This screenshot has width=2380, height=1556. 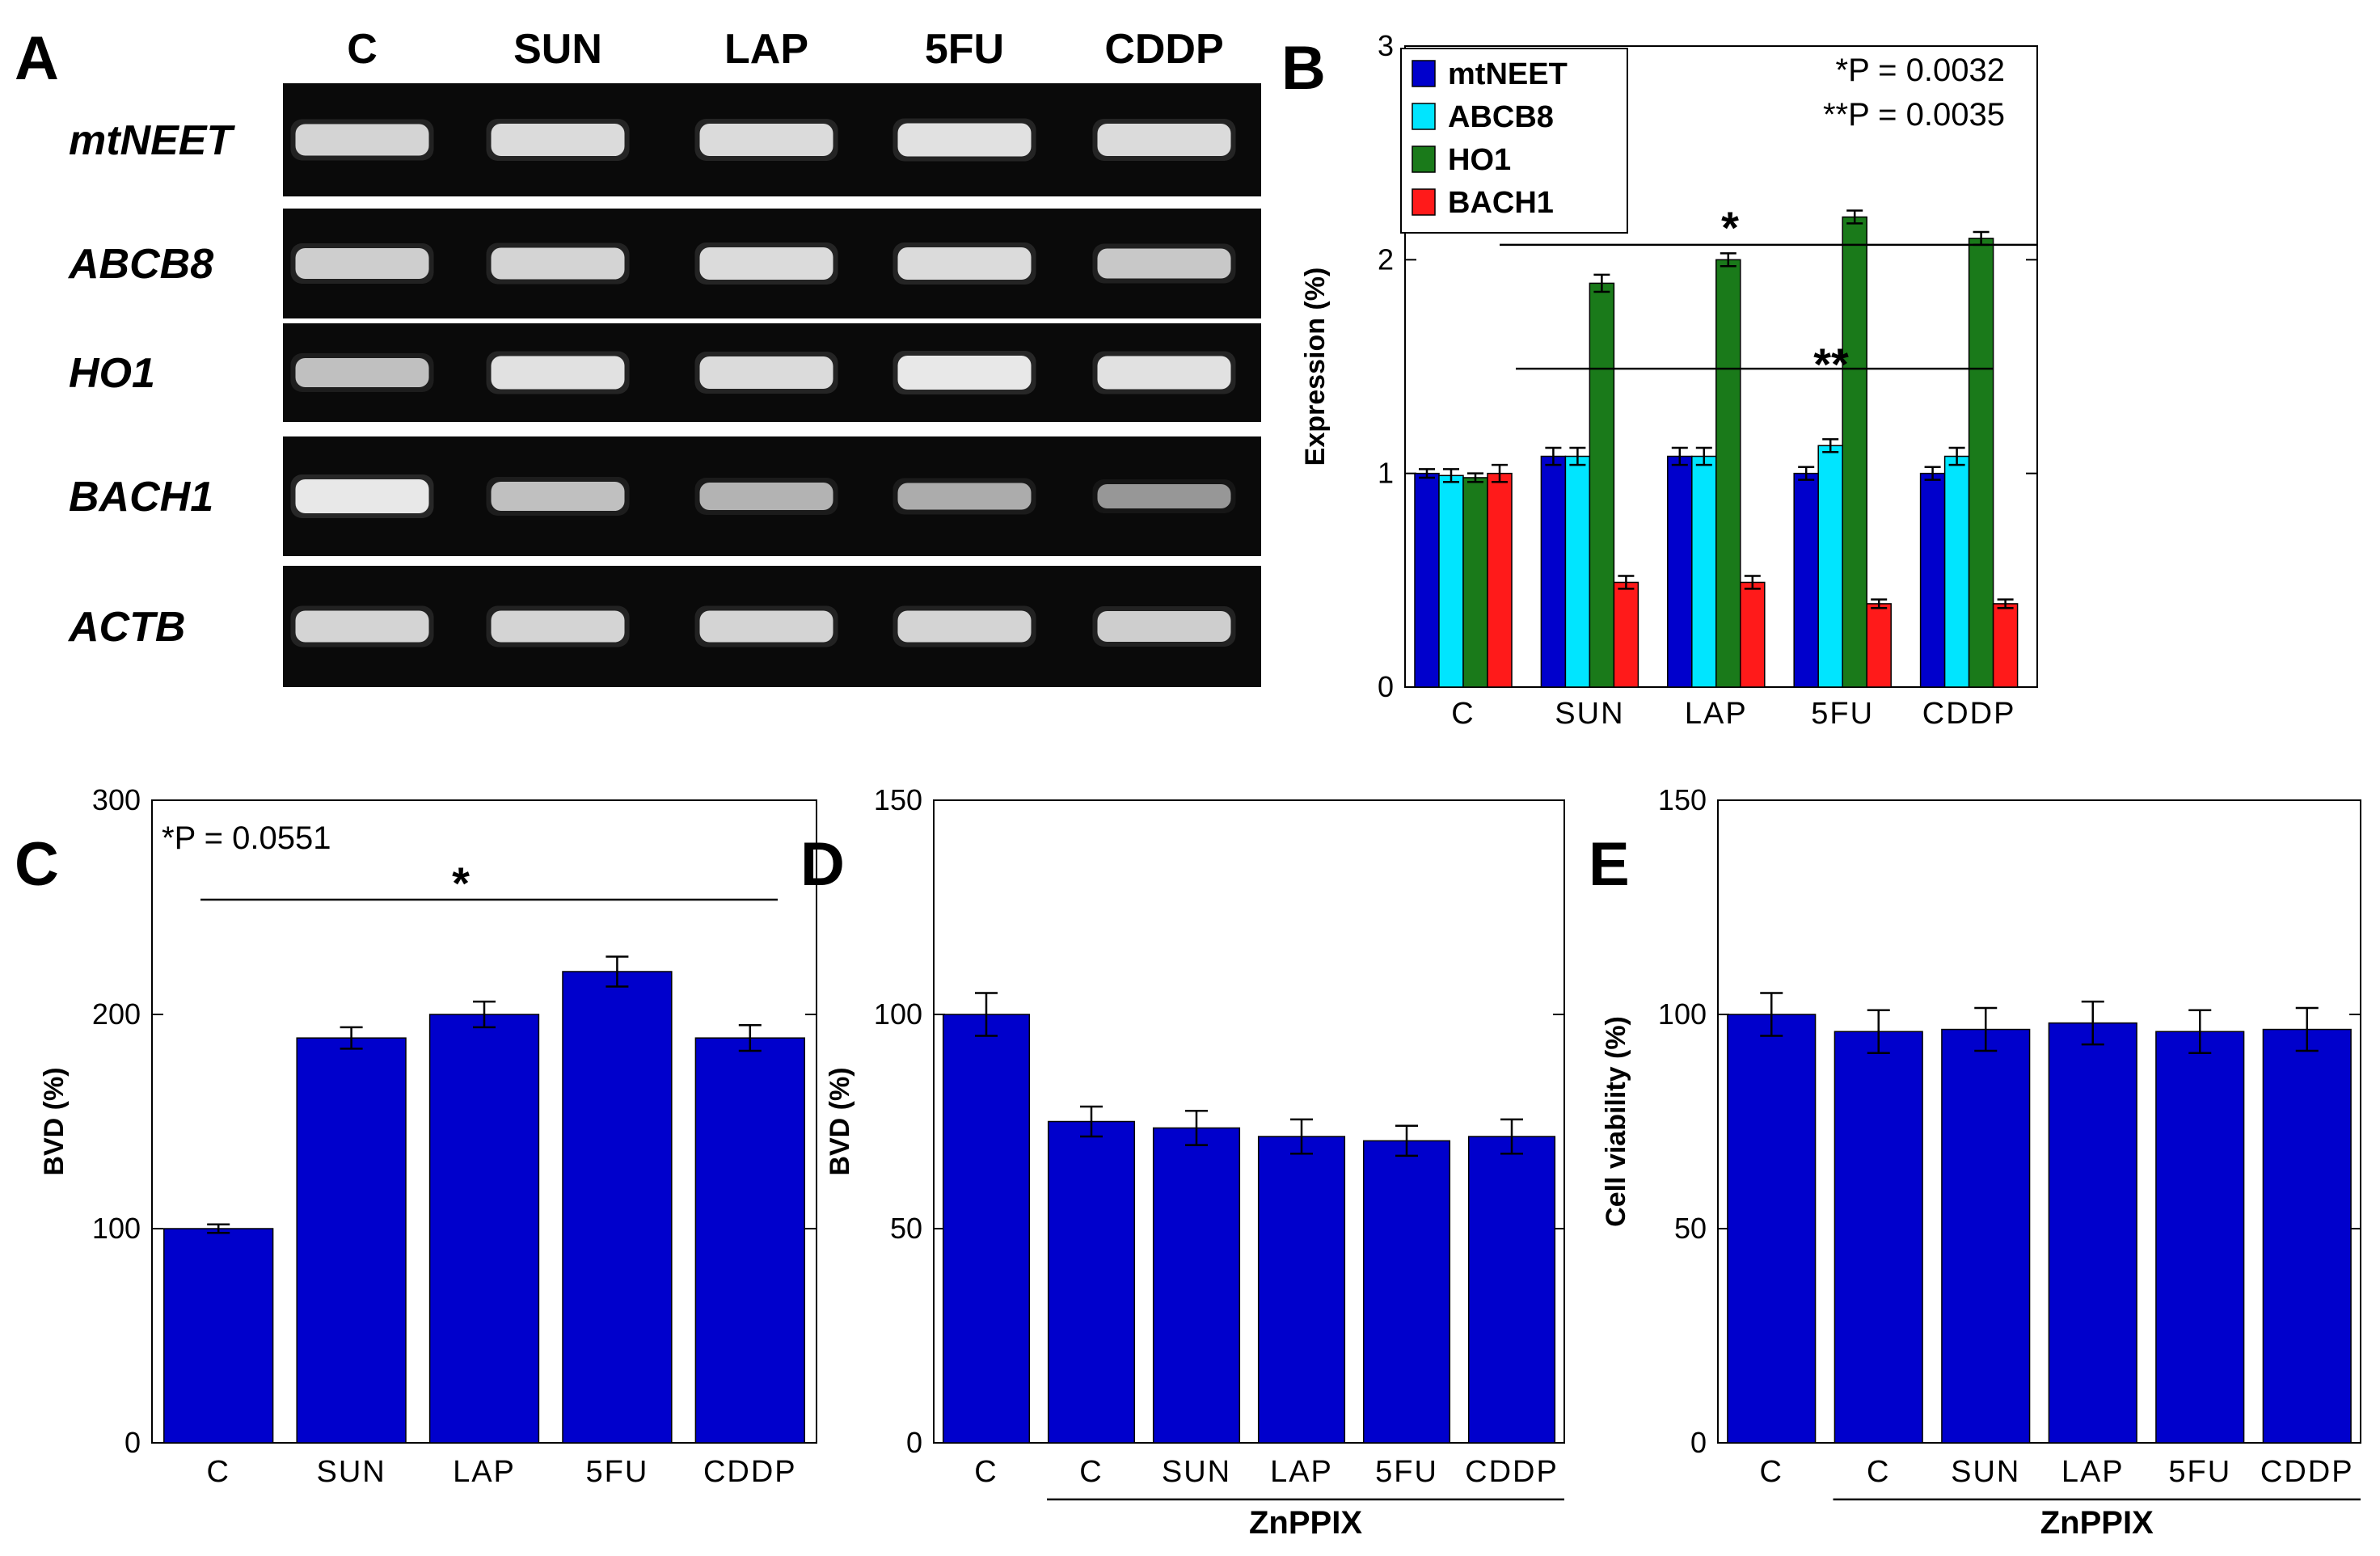 What do you see at coordinates (362, 49) in the screenshot?
I see `gel-col-label-0: C` at bounding box center [362, 49].